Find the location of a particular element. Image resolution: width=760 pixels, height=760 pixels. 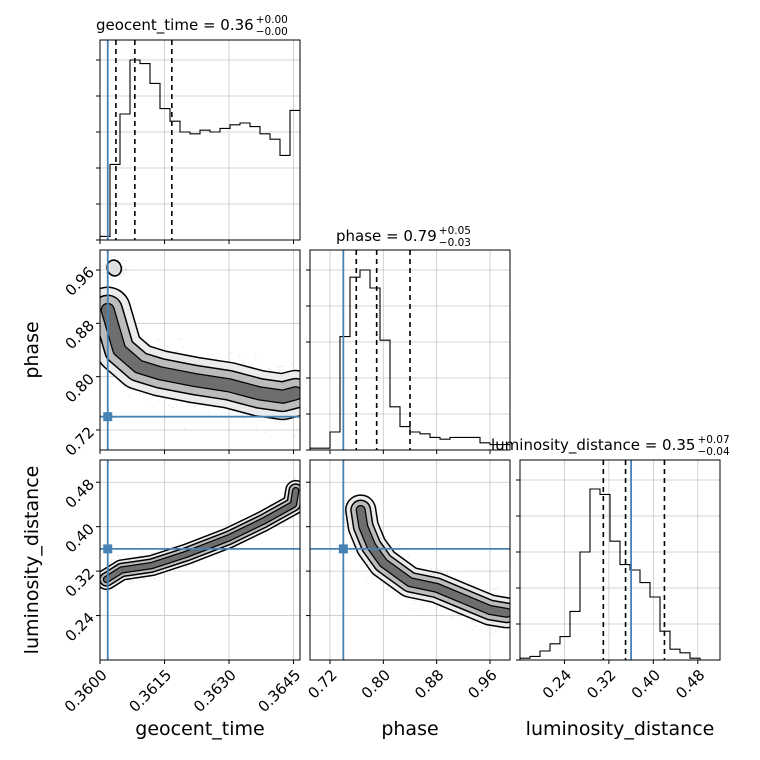

truth-marker is located at coordinates (108, 417).